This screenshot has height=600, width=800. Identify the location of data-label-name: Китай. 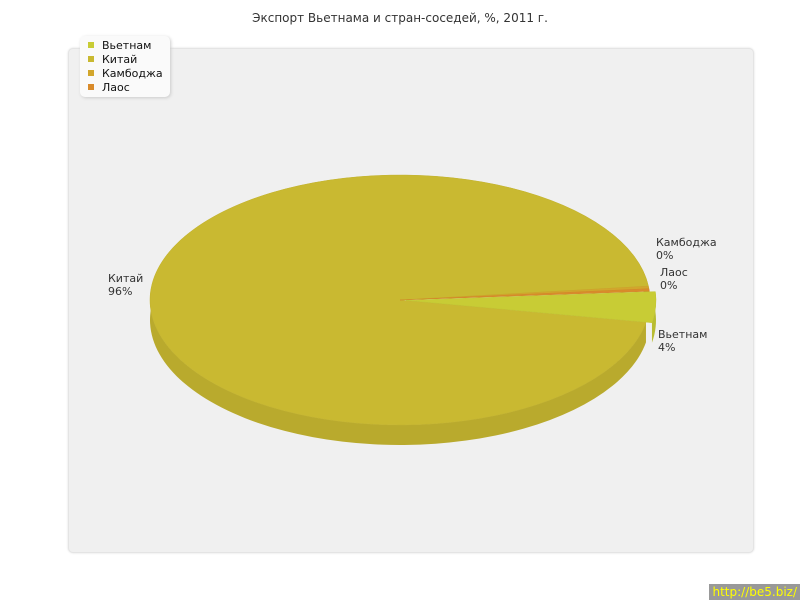
(125, 278).